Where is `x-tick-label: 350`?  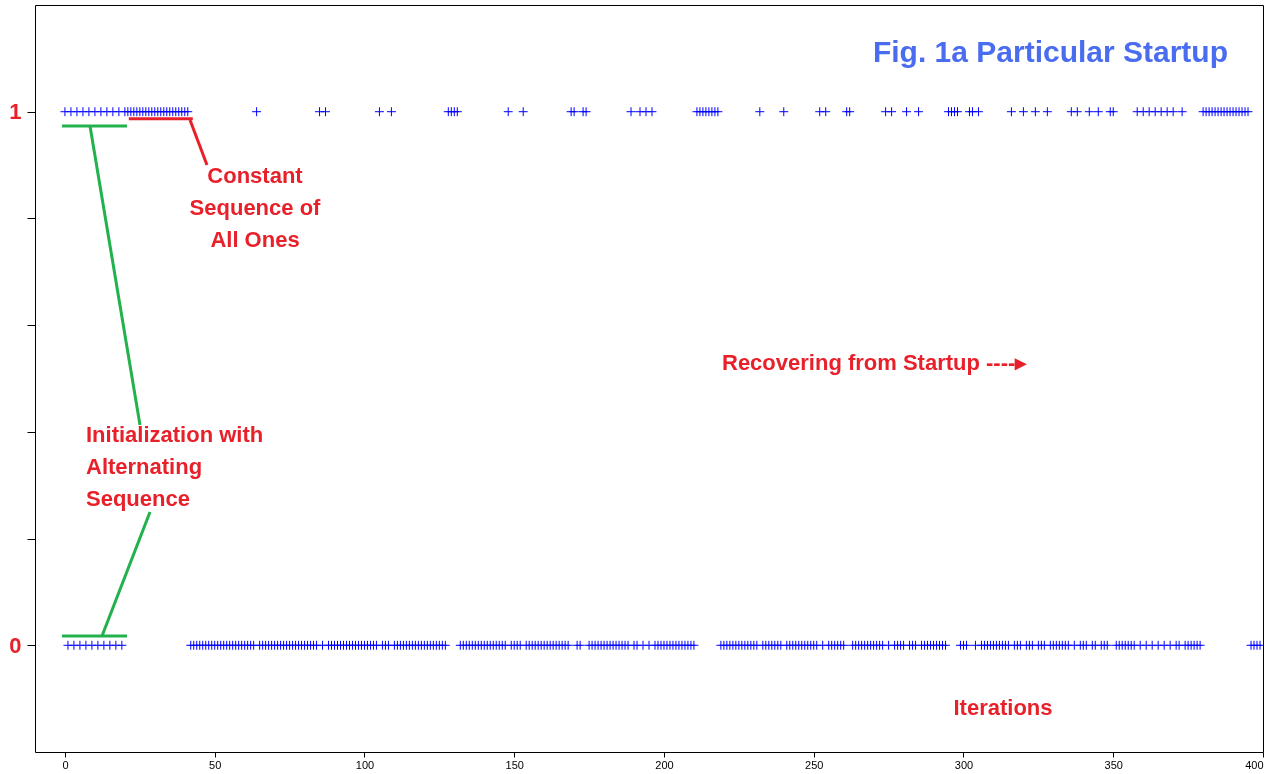
x-tick-label: 350 is located at coordinates (1113, 764).